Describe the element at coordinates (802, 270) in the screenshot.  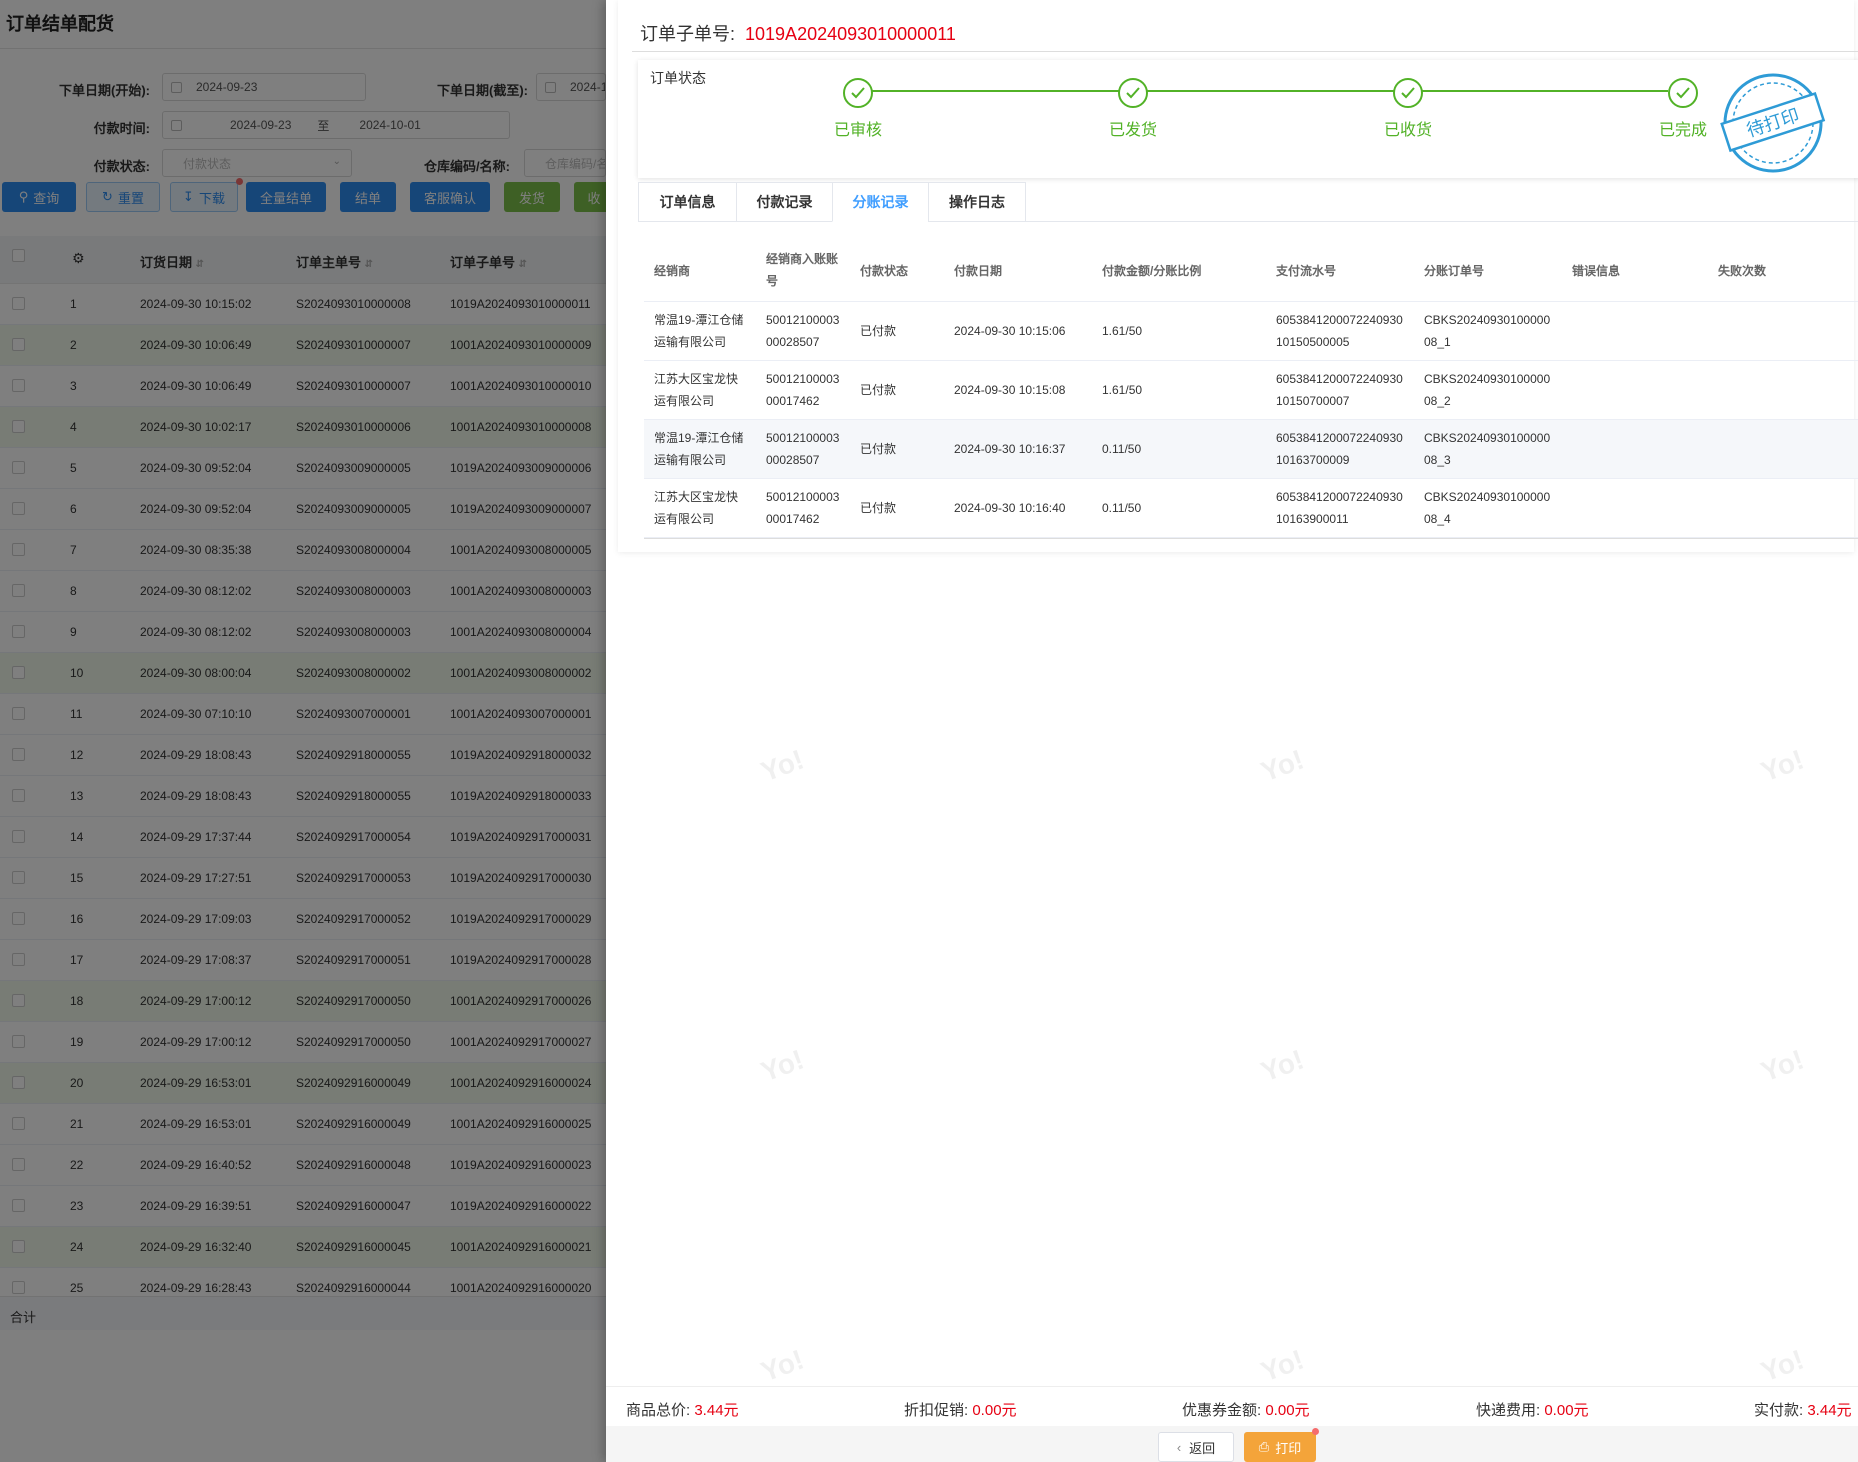
I see `col-dealer-account: 经销商入账账号` at that location.